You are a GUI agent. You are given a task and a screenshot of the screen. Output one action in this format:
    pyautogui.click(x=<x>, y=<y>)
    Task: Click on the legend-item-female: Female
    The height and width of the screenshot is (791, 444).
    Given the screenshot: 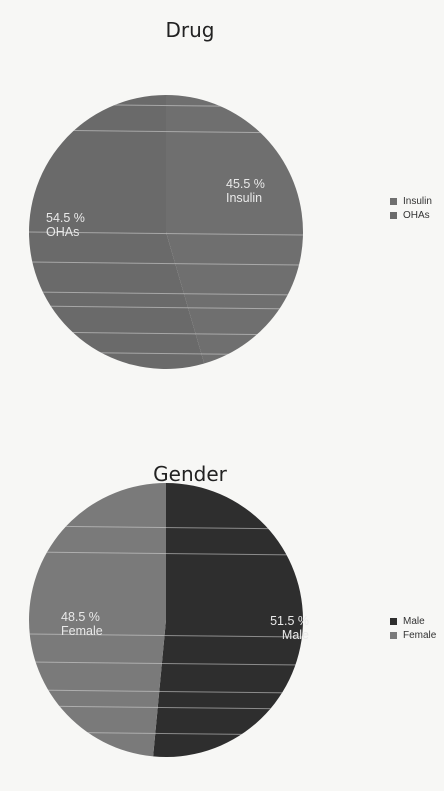 What is the action you would take?
    pyautogui.click(x=413, y=635)
    